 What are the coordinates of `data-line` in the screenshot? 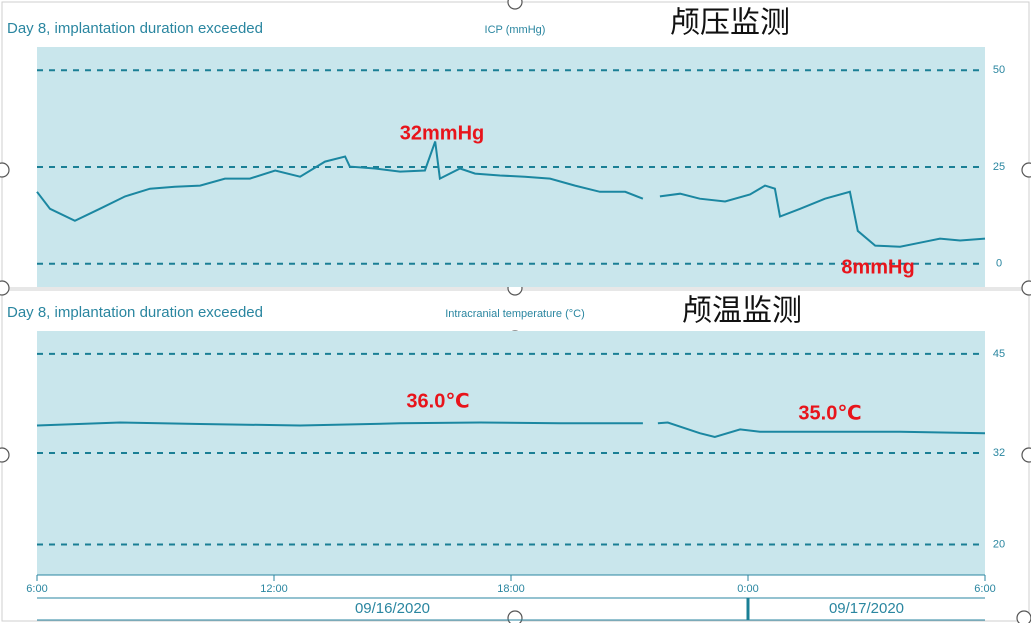 It's located at (511, 430).